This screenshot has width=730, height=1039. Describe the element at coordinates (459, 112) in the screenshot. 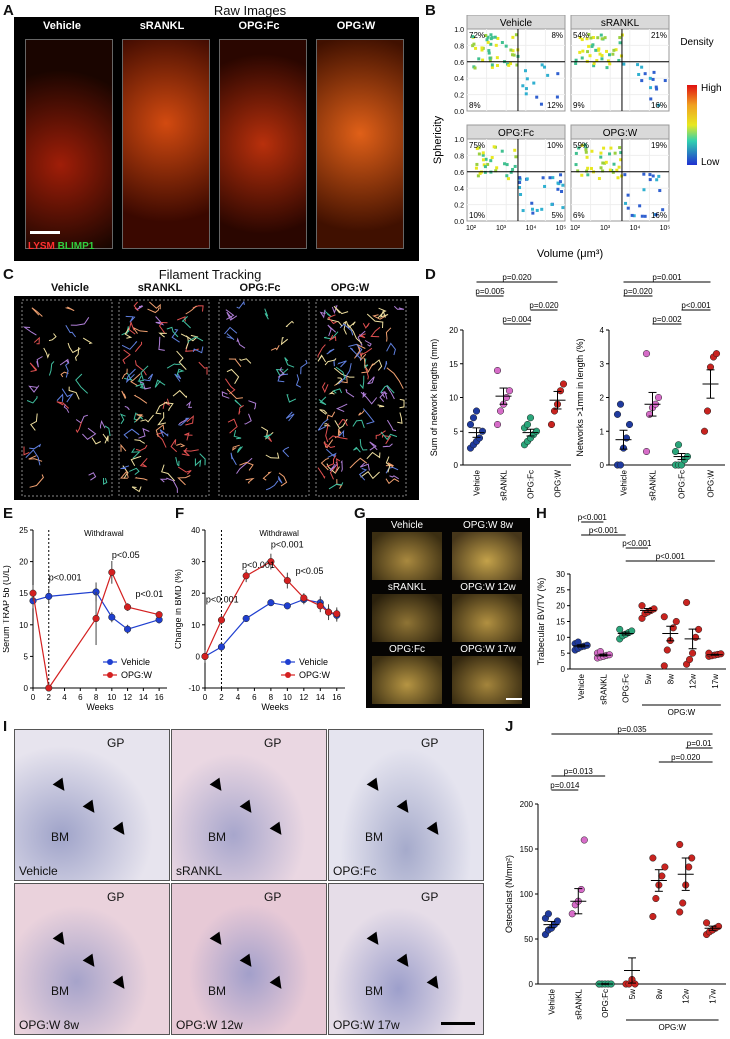

I see `b-ytick: 0.0` at that location.